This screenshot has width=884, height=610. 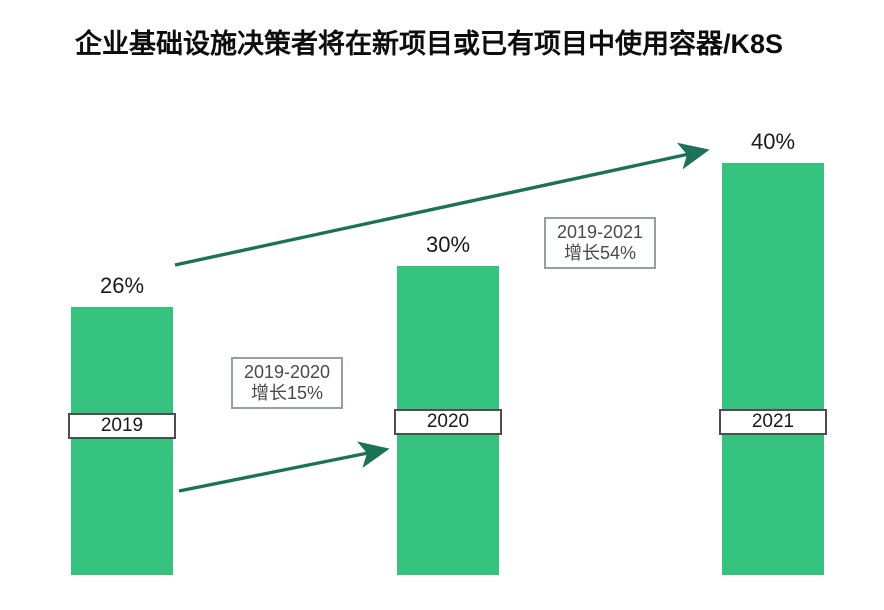 I want to click on value-label-2019: 26%, so click(x=122, y=285).